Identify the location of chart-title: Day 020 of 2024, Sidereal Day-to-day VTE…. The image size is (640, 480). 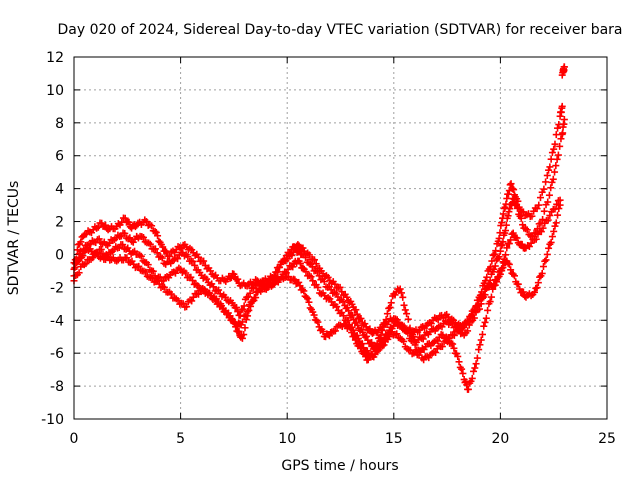
(339, 30).